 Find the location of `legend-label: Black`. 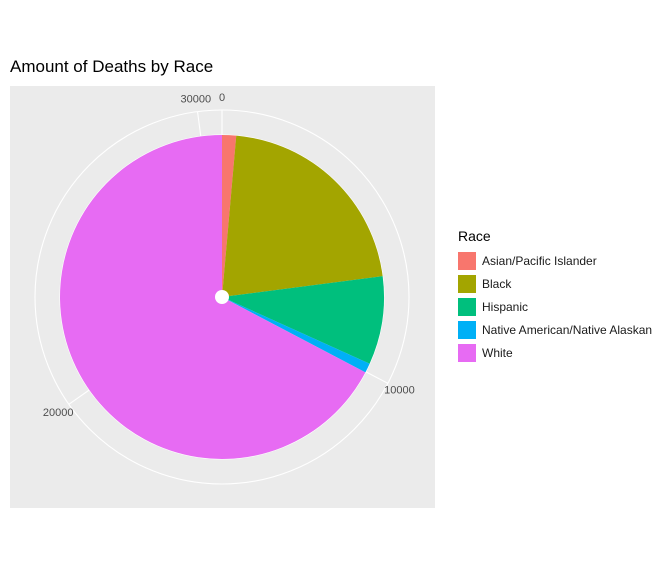

legend-label: Black is located at coordinates (497, 283).